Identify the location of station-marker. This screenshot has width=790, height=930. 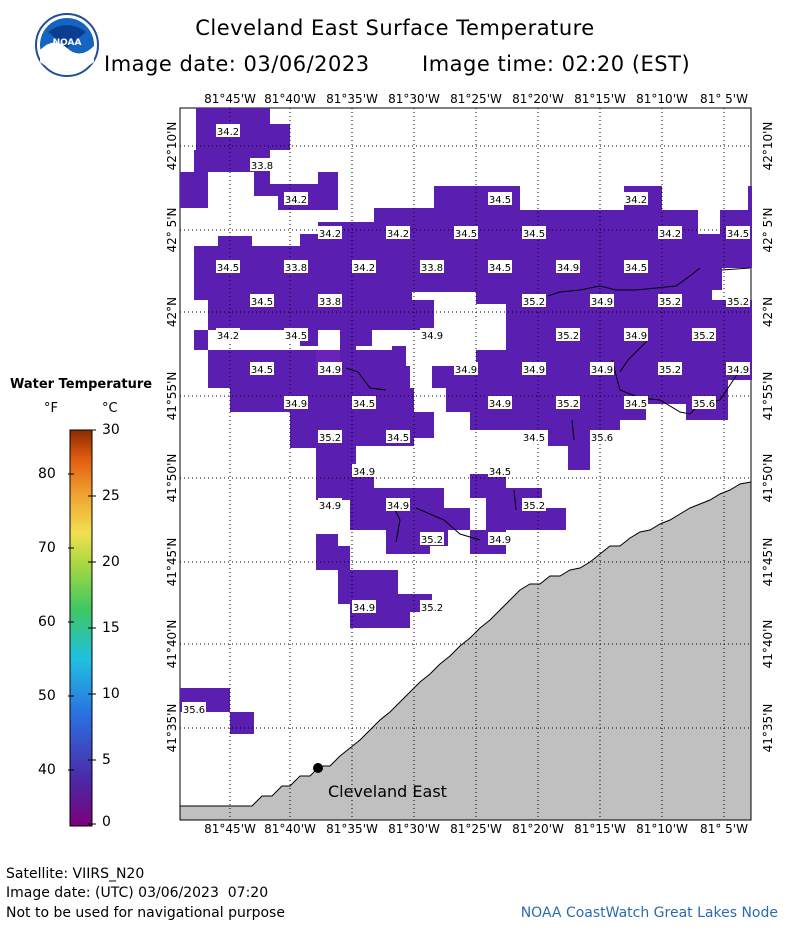
(318, 768).